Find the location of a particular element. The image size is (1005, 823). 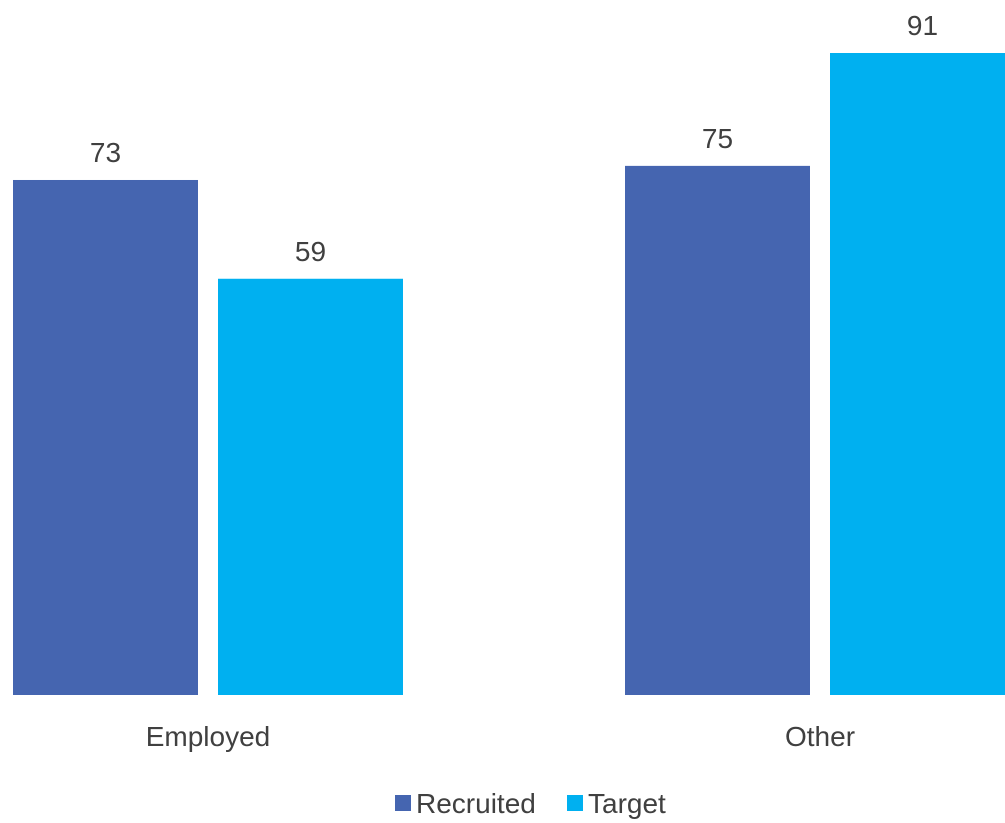

bar-target-employed is located at coordinates (310, 486).